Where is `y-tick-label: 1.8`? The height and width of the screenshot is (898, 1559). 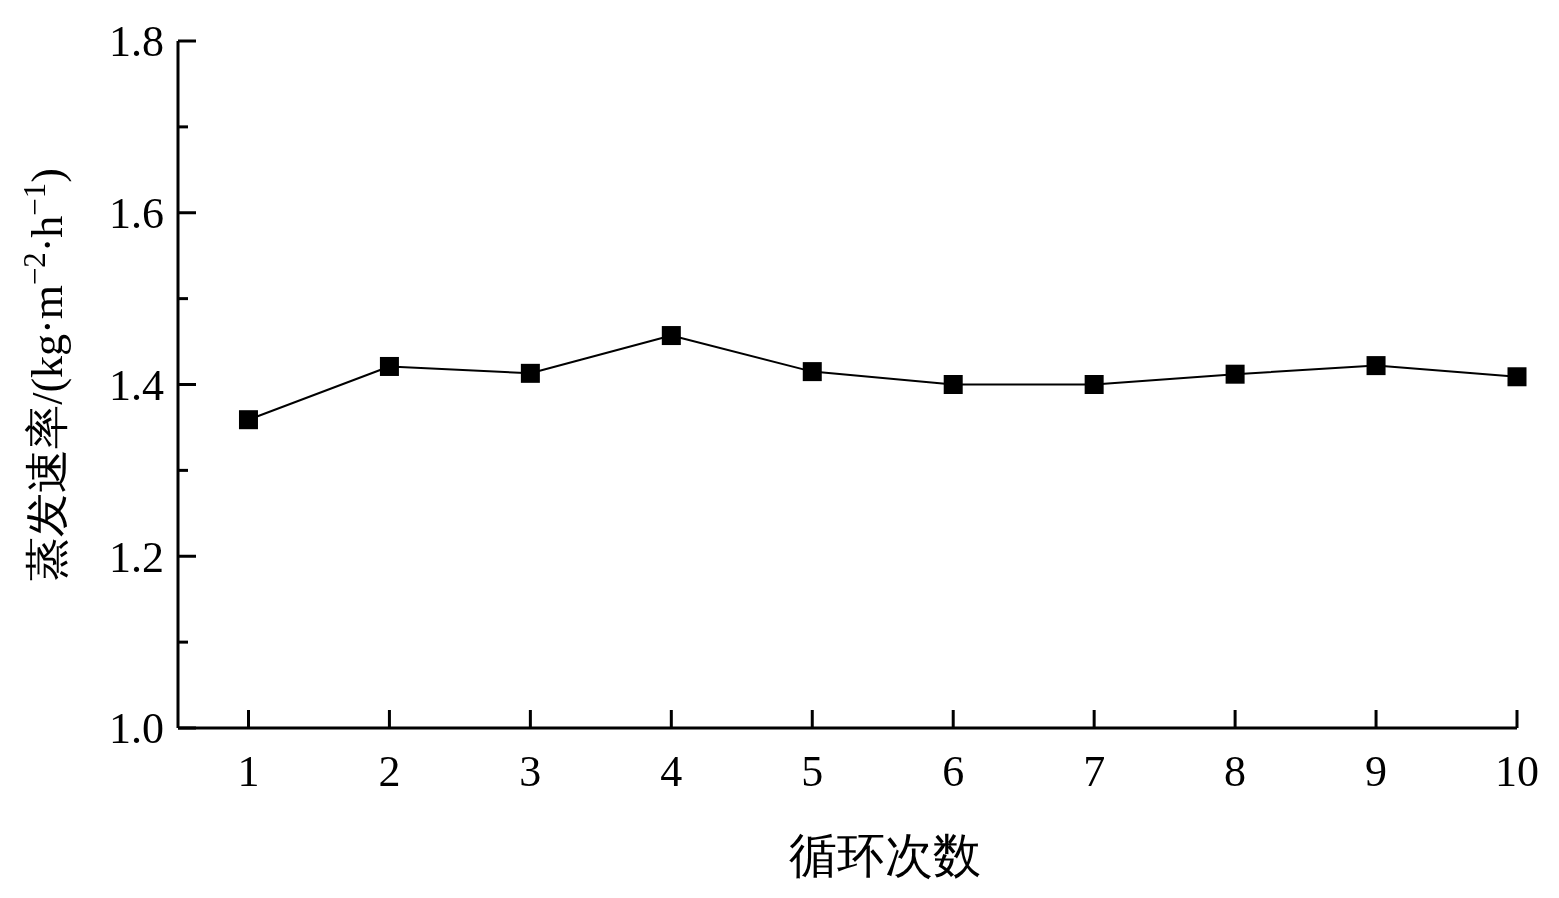
y-tick-label: 1.8 is located at coordinates (136, 42).